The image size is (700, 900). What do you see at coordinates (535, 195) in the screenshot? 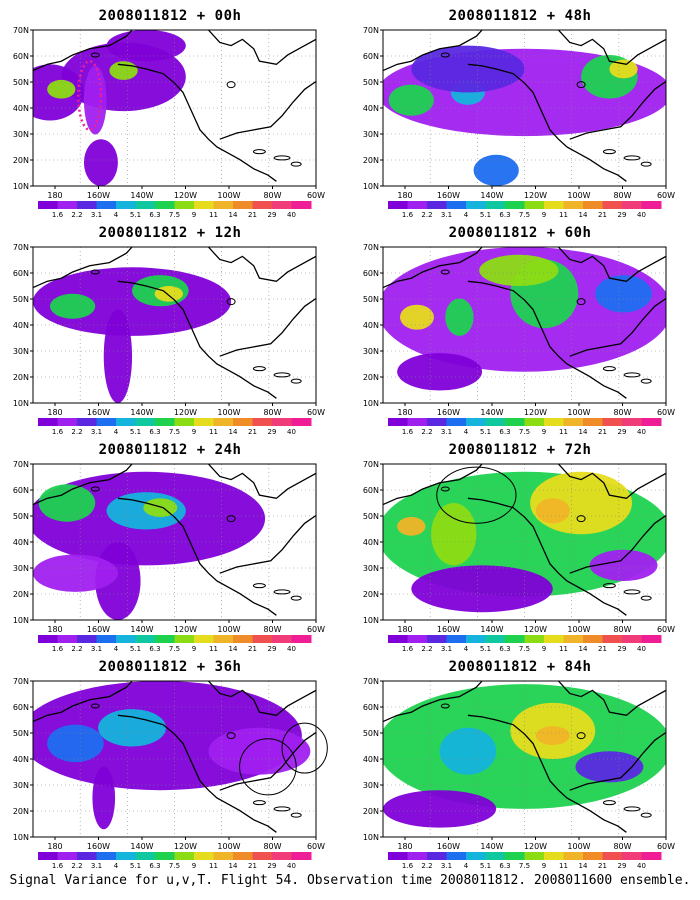
I see `lon-label: 120W` at bounding box center [535, 195].